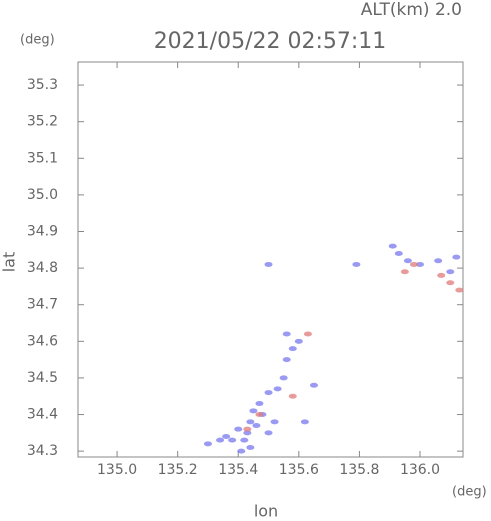 The height and width of the screenshot is (521, 491). What do you see at coordinates (42, 378) in the screenshot?
I see `y-tick-label: 34.5` at bounding box center [42, 378].